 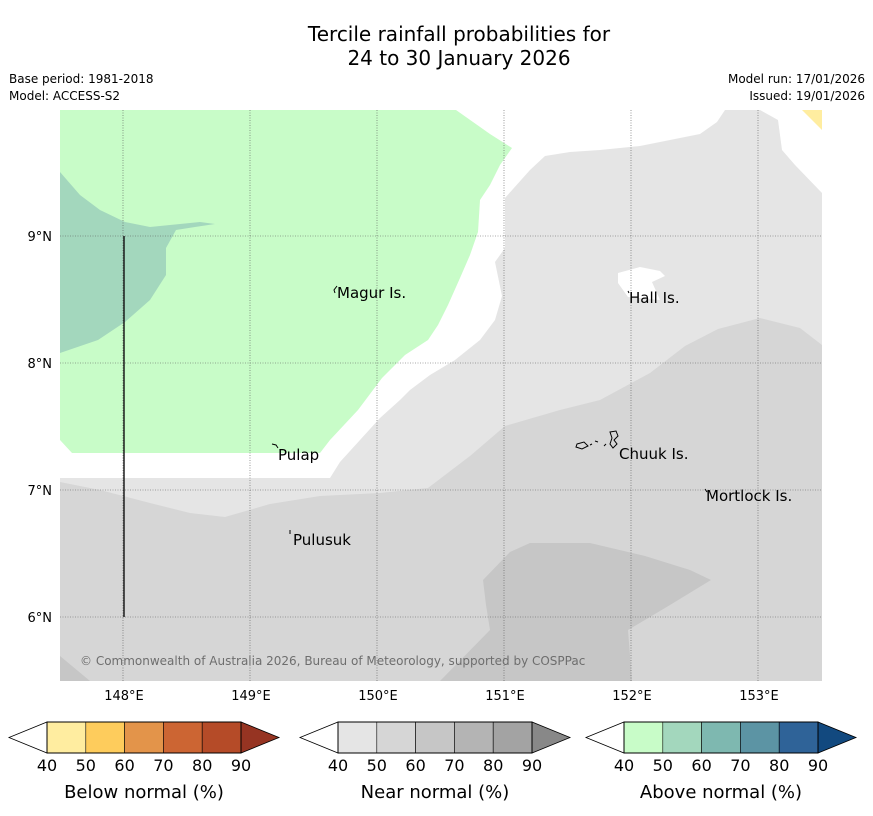 What do you see at coordinates (773, 151) in the screenshot?
I see `white-gap-east` at bounding box center [773, 151].